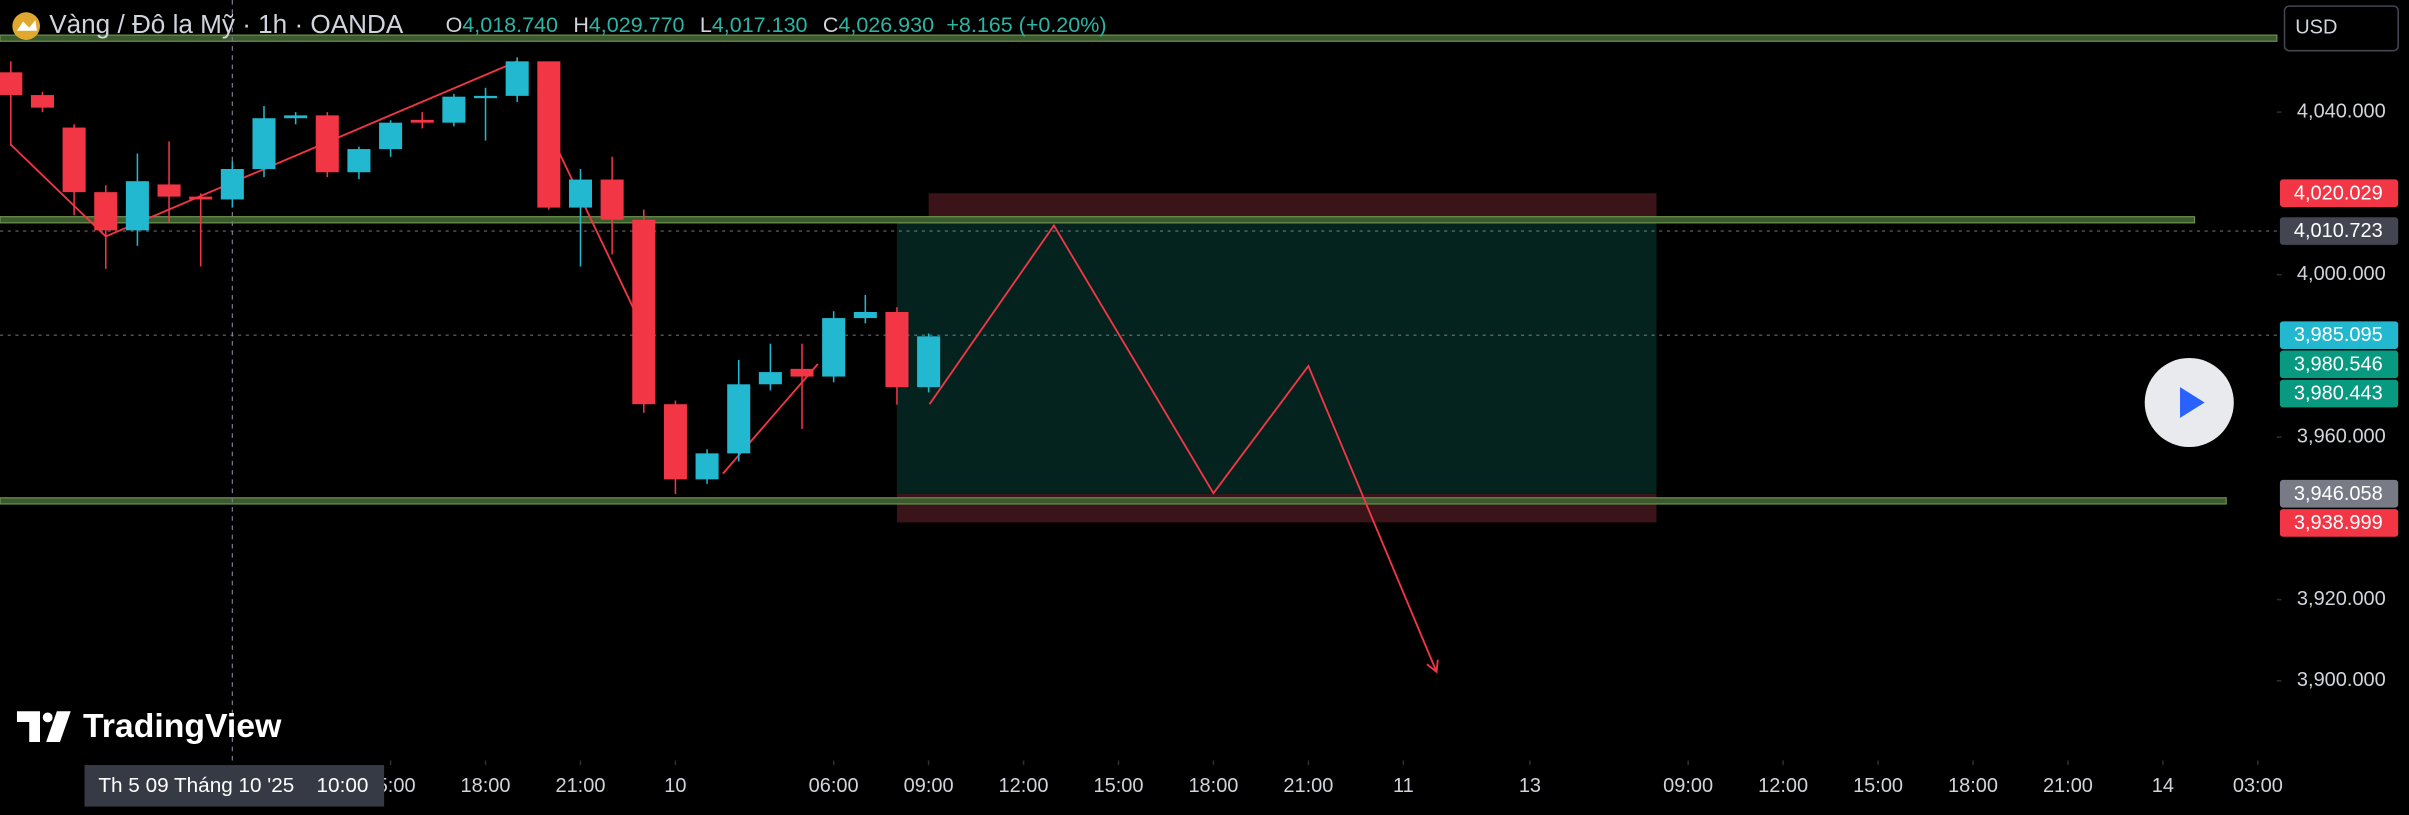 The image size is (2409, 815). I want to click on price-label: 3,938.999, so click(2338, 523).